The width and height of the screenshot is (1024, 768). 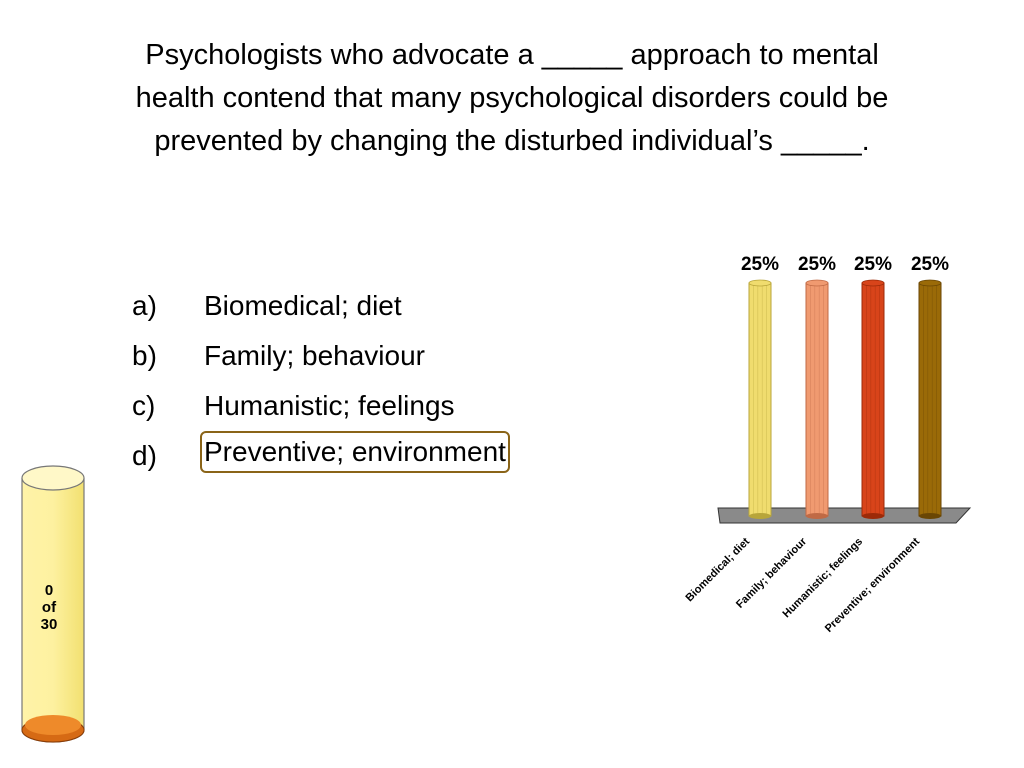 What do you see at coordinates (144, 455) in the screenshot?
I see `answer-letter: d)` at bounding box center [144, 455].